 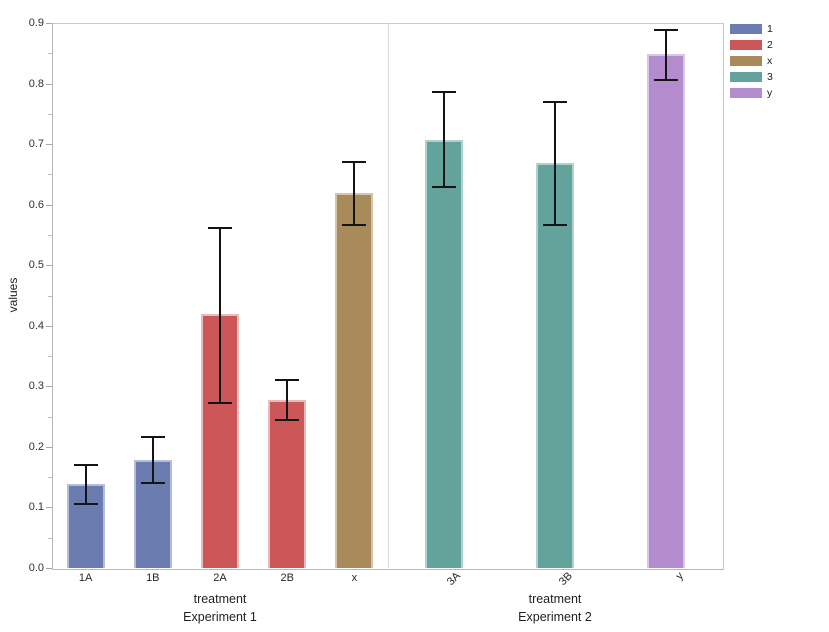 What do you see at coordinates (85, 485) in the screenshot?
I see `error-bar-1A` at bounding box center [85, 485].